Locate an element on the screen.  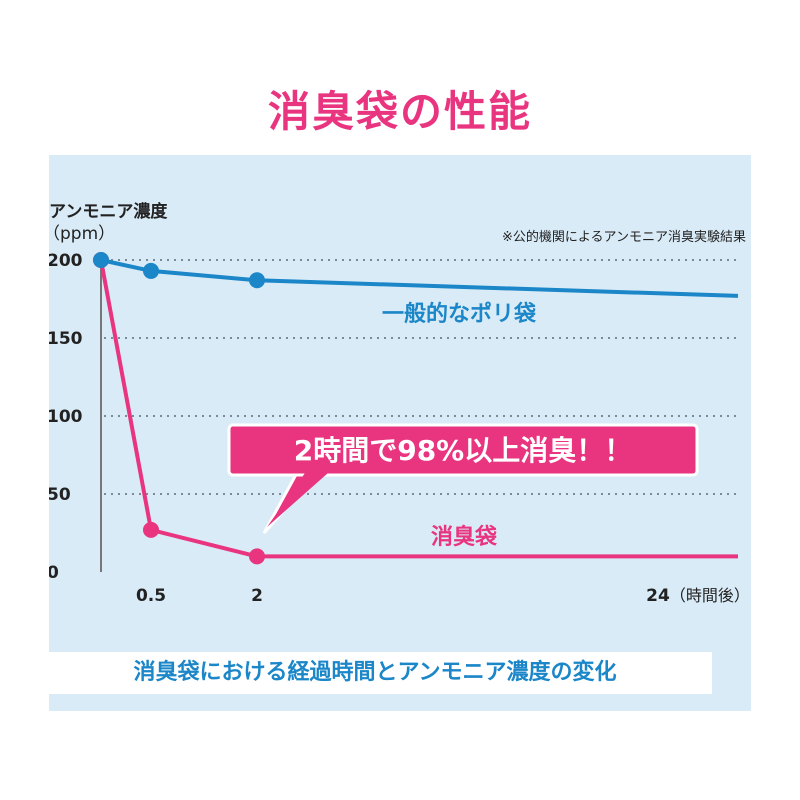
y-axis-label: アンモニア濃度 is located at coordinates (108, 211).